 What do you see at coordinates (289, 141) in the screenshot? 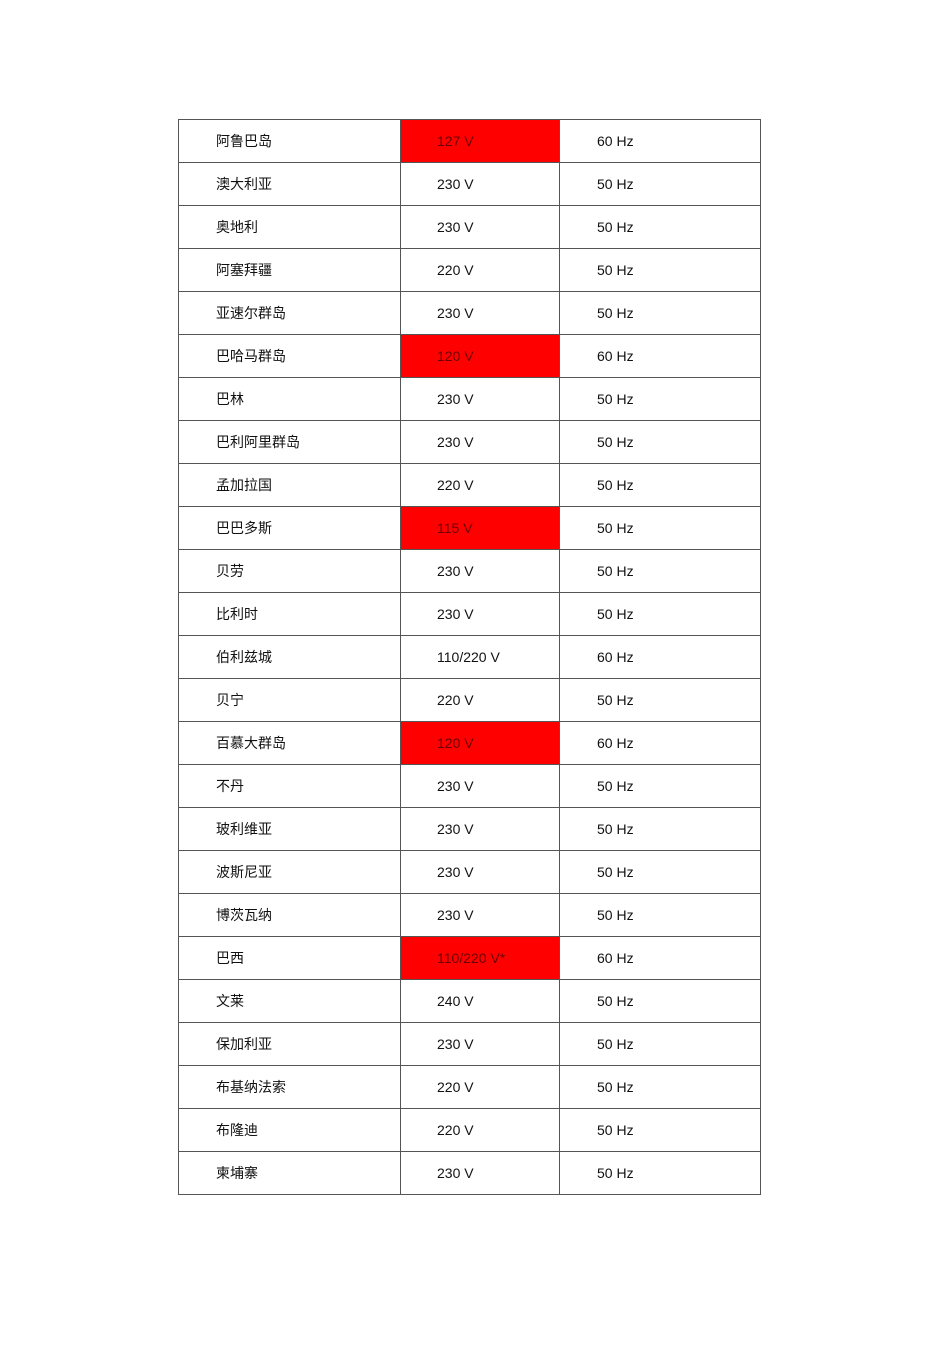
I see `country-cell: 阿鲁巴岛` at bounding box center [289, 141].